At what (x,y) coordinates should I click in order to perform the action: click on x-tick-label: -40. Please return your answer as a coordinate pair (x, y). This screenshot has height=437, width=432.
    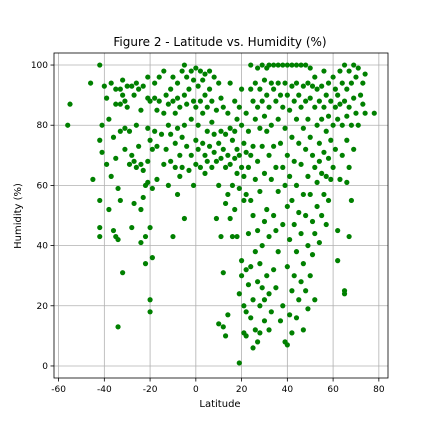
    Looking at the image, I should click on (104, 390).